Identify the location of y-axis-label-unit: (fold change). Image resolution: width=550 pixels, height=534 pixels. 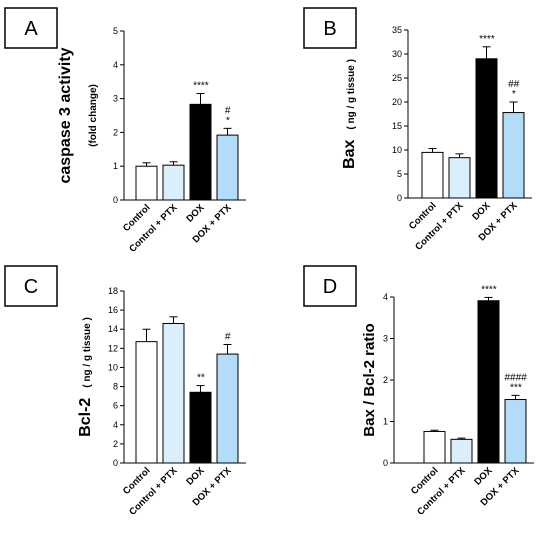
(93, 115).